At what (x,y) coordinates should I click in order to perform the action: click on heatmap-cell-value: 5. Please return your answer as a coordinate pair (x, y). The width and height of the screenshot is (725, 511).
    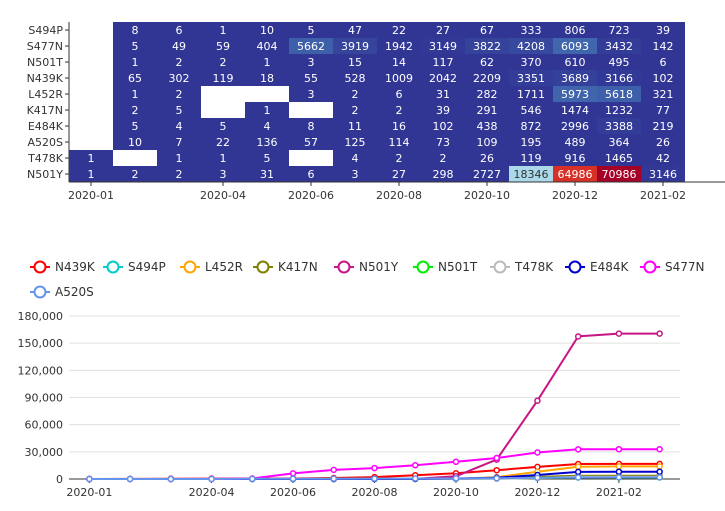
    Looking at the image, I should click on (135, 126).